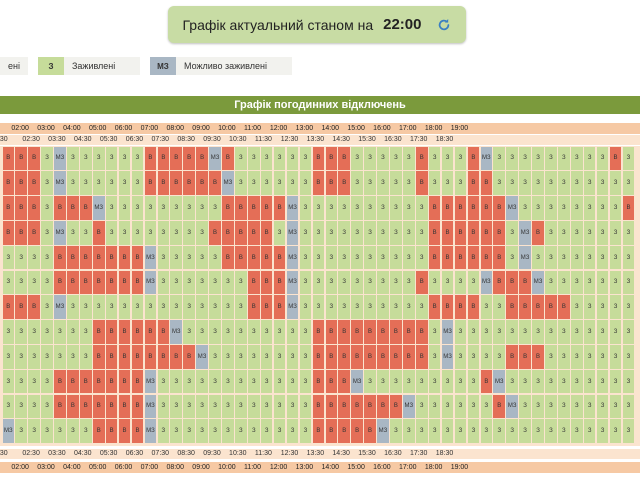  What do you see at coordinates (97, 128) in the screenshot?
I see `hour-label: 05:00` at bounding box center [97, 128].